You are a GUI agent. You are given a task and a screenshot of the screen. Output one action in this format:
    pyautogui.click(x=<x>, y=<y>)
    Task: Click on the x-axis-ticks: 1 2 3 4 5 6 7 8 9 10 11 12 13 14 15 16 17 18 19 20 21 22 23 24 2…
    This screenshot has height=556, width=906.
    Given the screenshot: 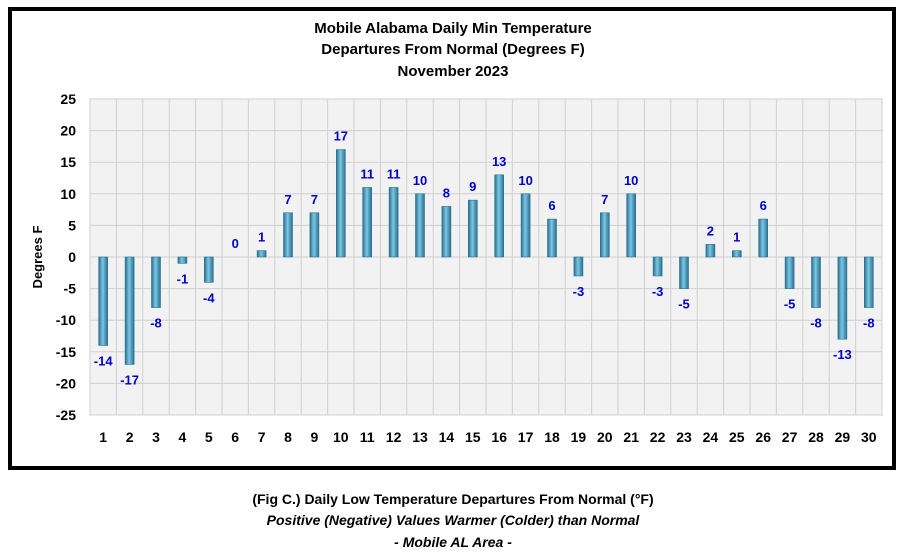 What is the action you would take?
    pyautogui.click(x=487, y=437)
    